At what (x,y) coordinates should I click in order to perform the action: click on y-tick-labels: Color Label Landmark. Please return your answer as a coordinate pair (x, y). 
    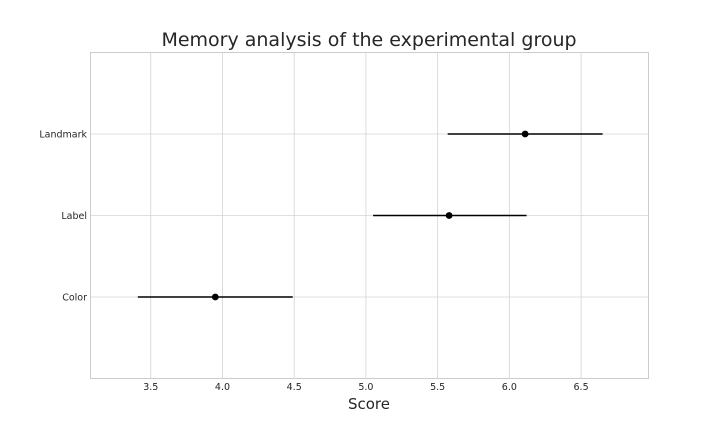
    Looking at the image, I should click on (63, 217).